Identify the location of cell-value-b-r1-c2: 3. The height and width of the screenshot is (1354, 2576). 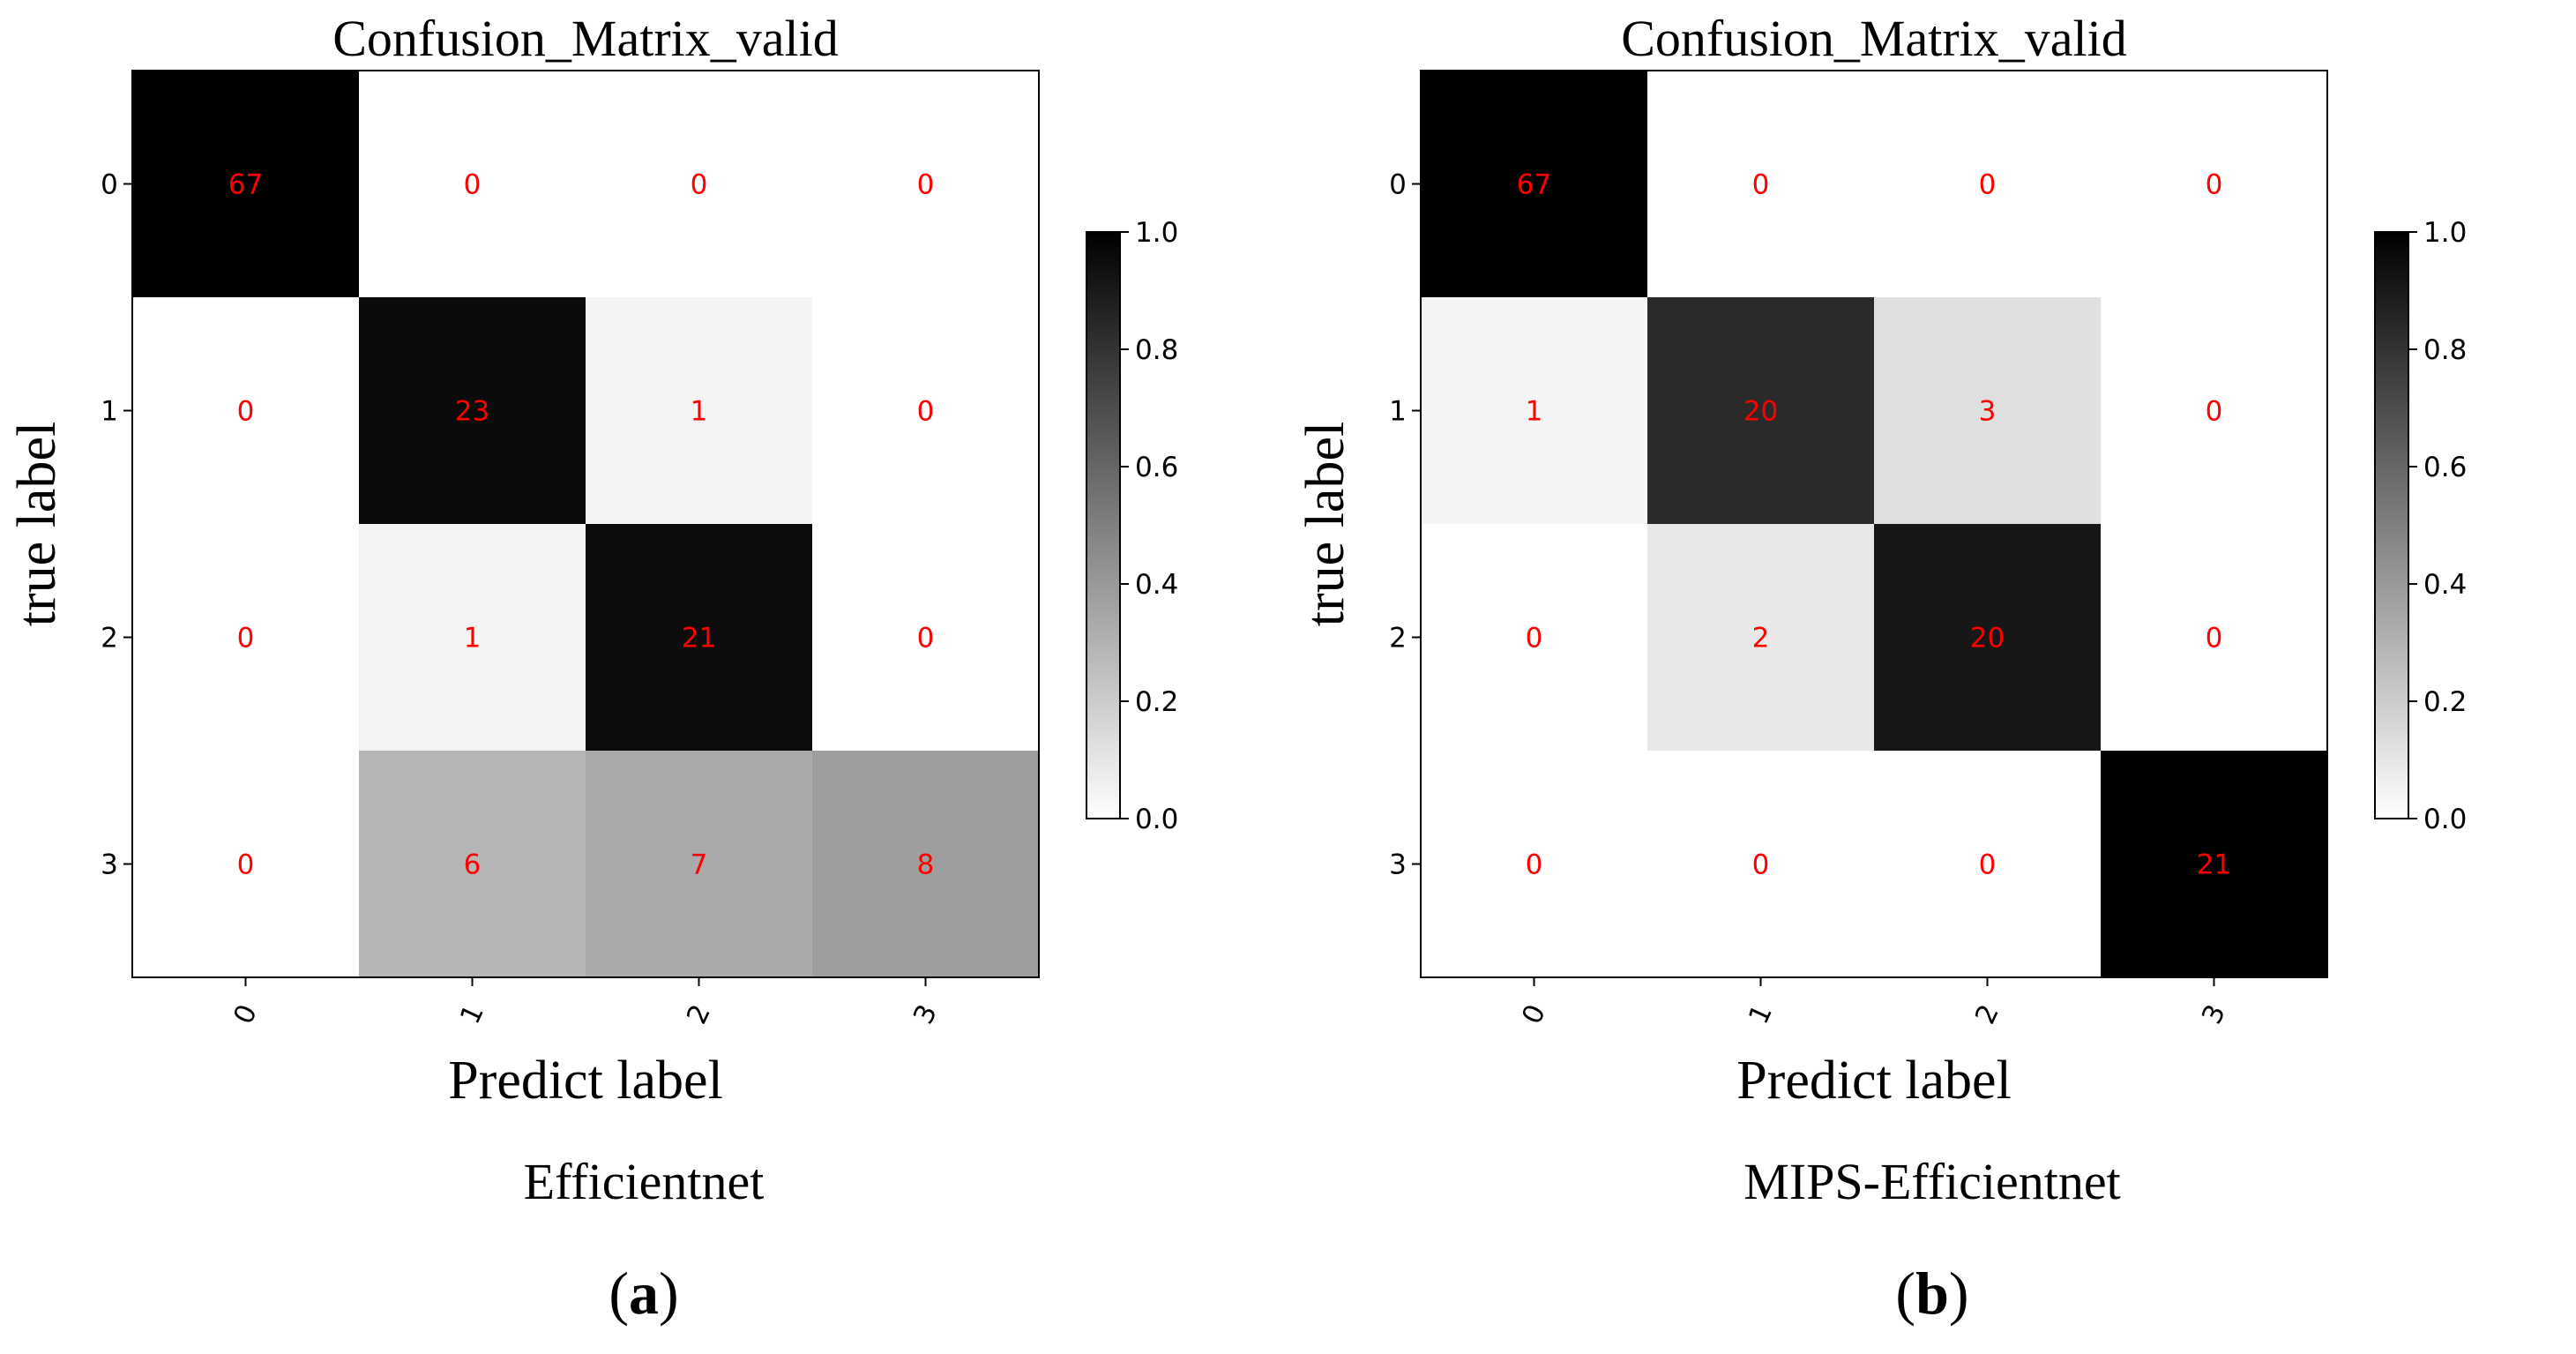
(1988, 412).